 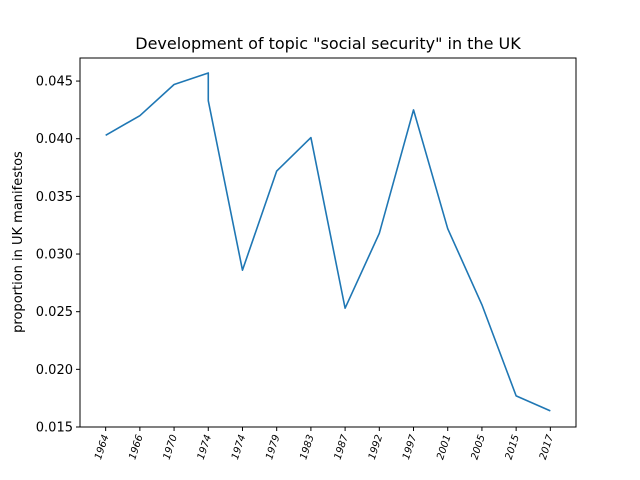 I want to click on y-tick-label: 0.030, so click(x=54, y=255).